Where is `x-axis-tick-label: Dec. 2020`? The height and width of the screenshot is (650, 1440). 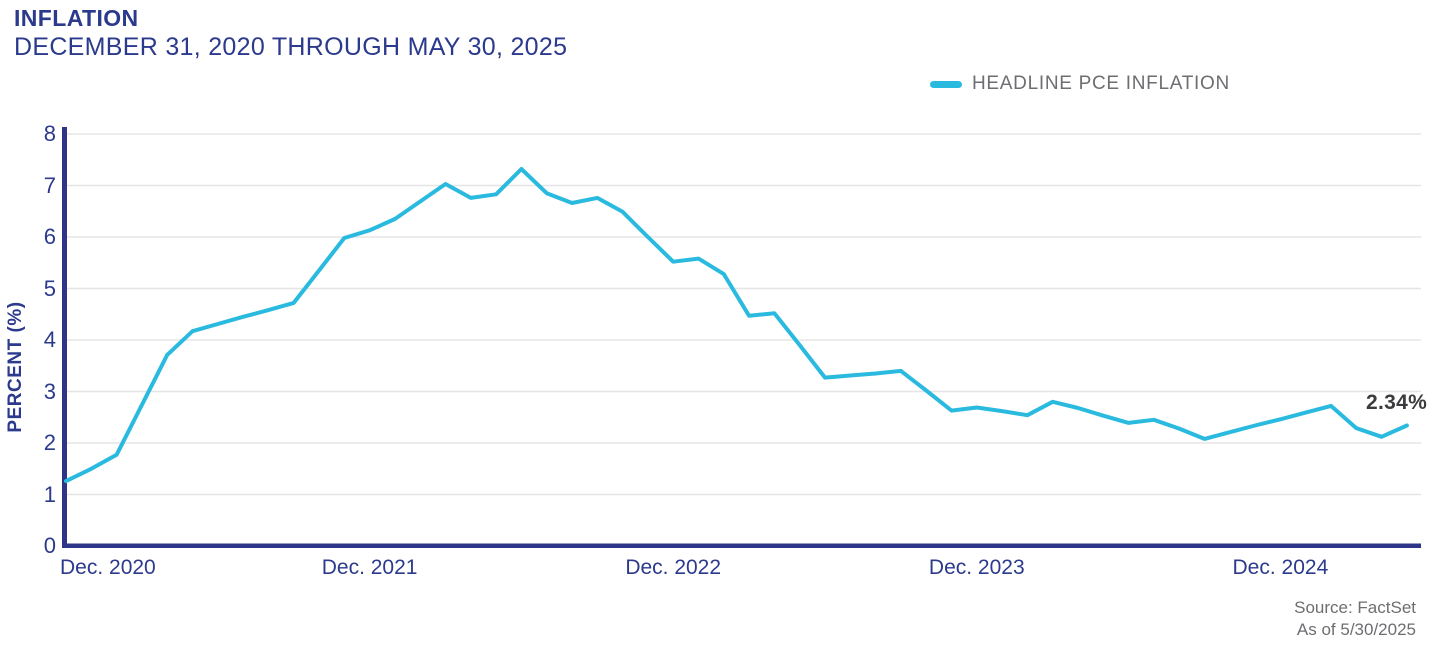 x-axis-tick-label: Dec. 2020 is located at coordinates (108, 567).